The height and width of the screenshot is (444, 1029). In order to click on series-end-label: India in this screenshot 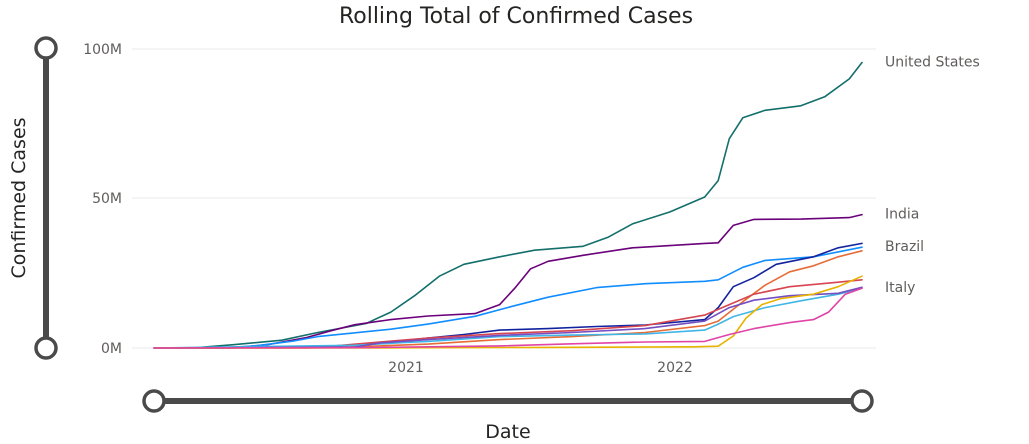, I will do `click(902, 215)`.